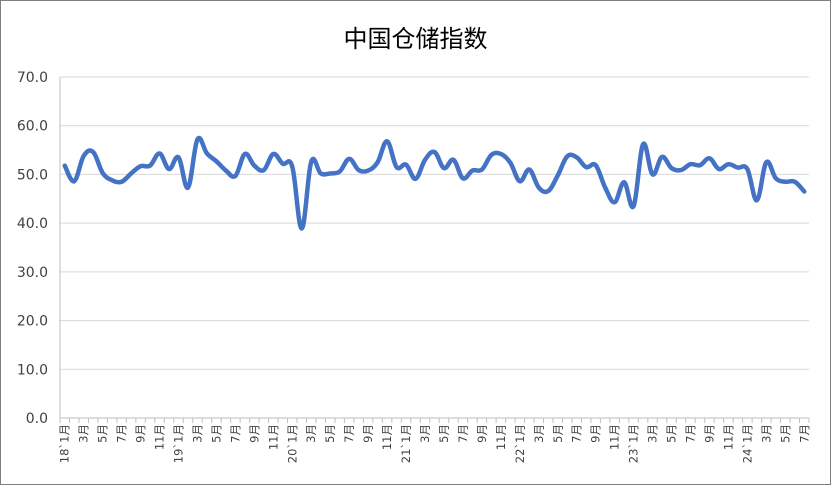 This screenshot has height=485, width=831. What do you see at coordinates (406, 443) in the screenshot?
I see `x-tick-label: 21`1月` at bounding box center [406, 443].